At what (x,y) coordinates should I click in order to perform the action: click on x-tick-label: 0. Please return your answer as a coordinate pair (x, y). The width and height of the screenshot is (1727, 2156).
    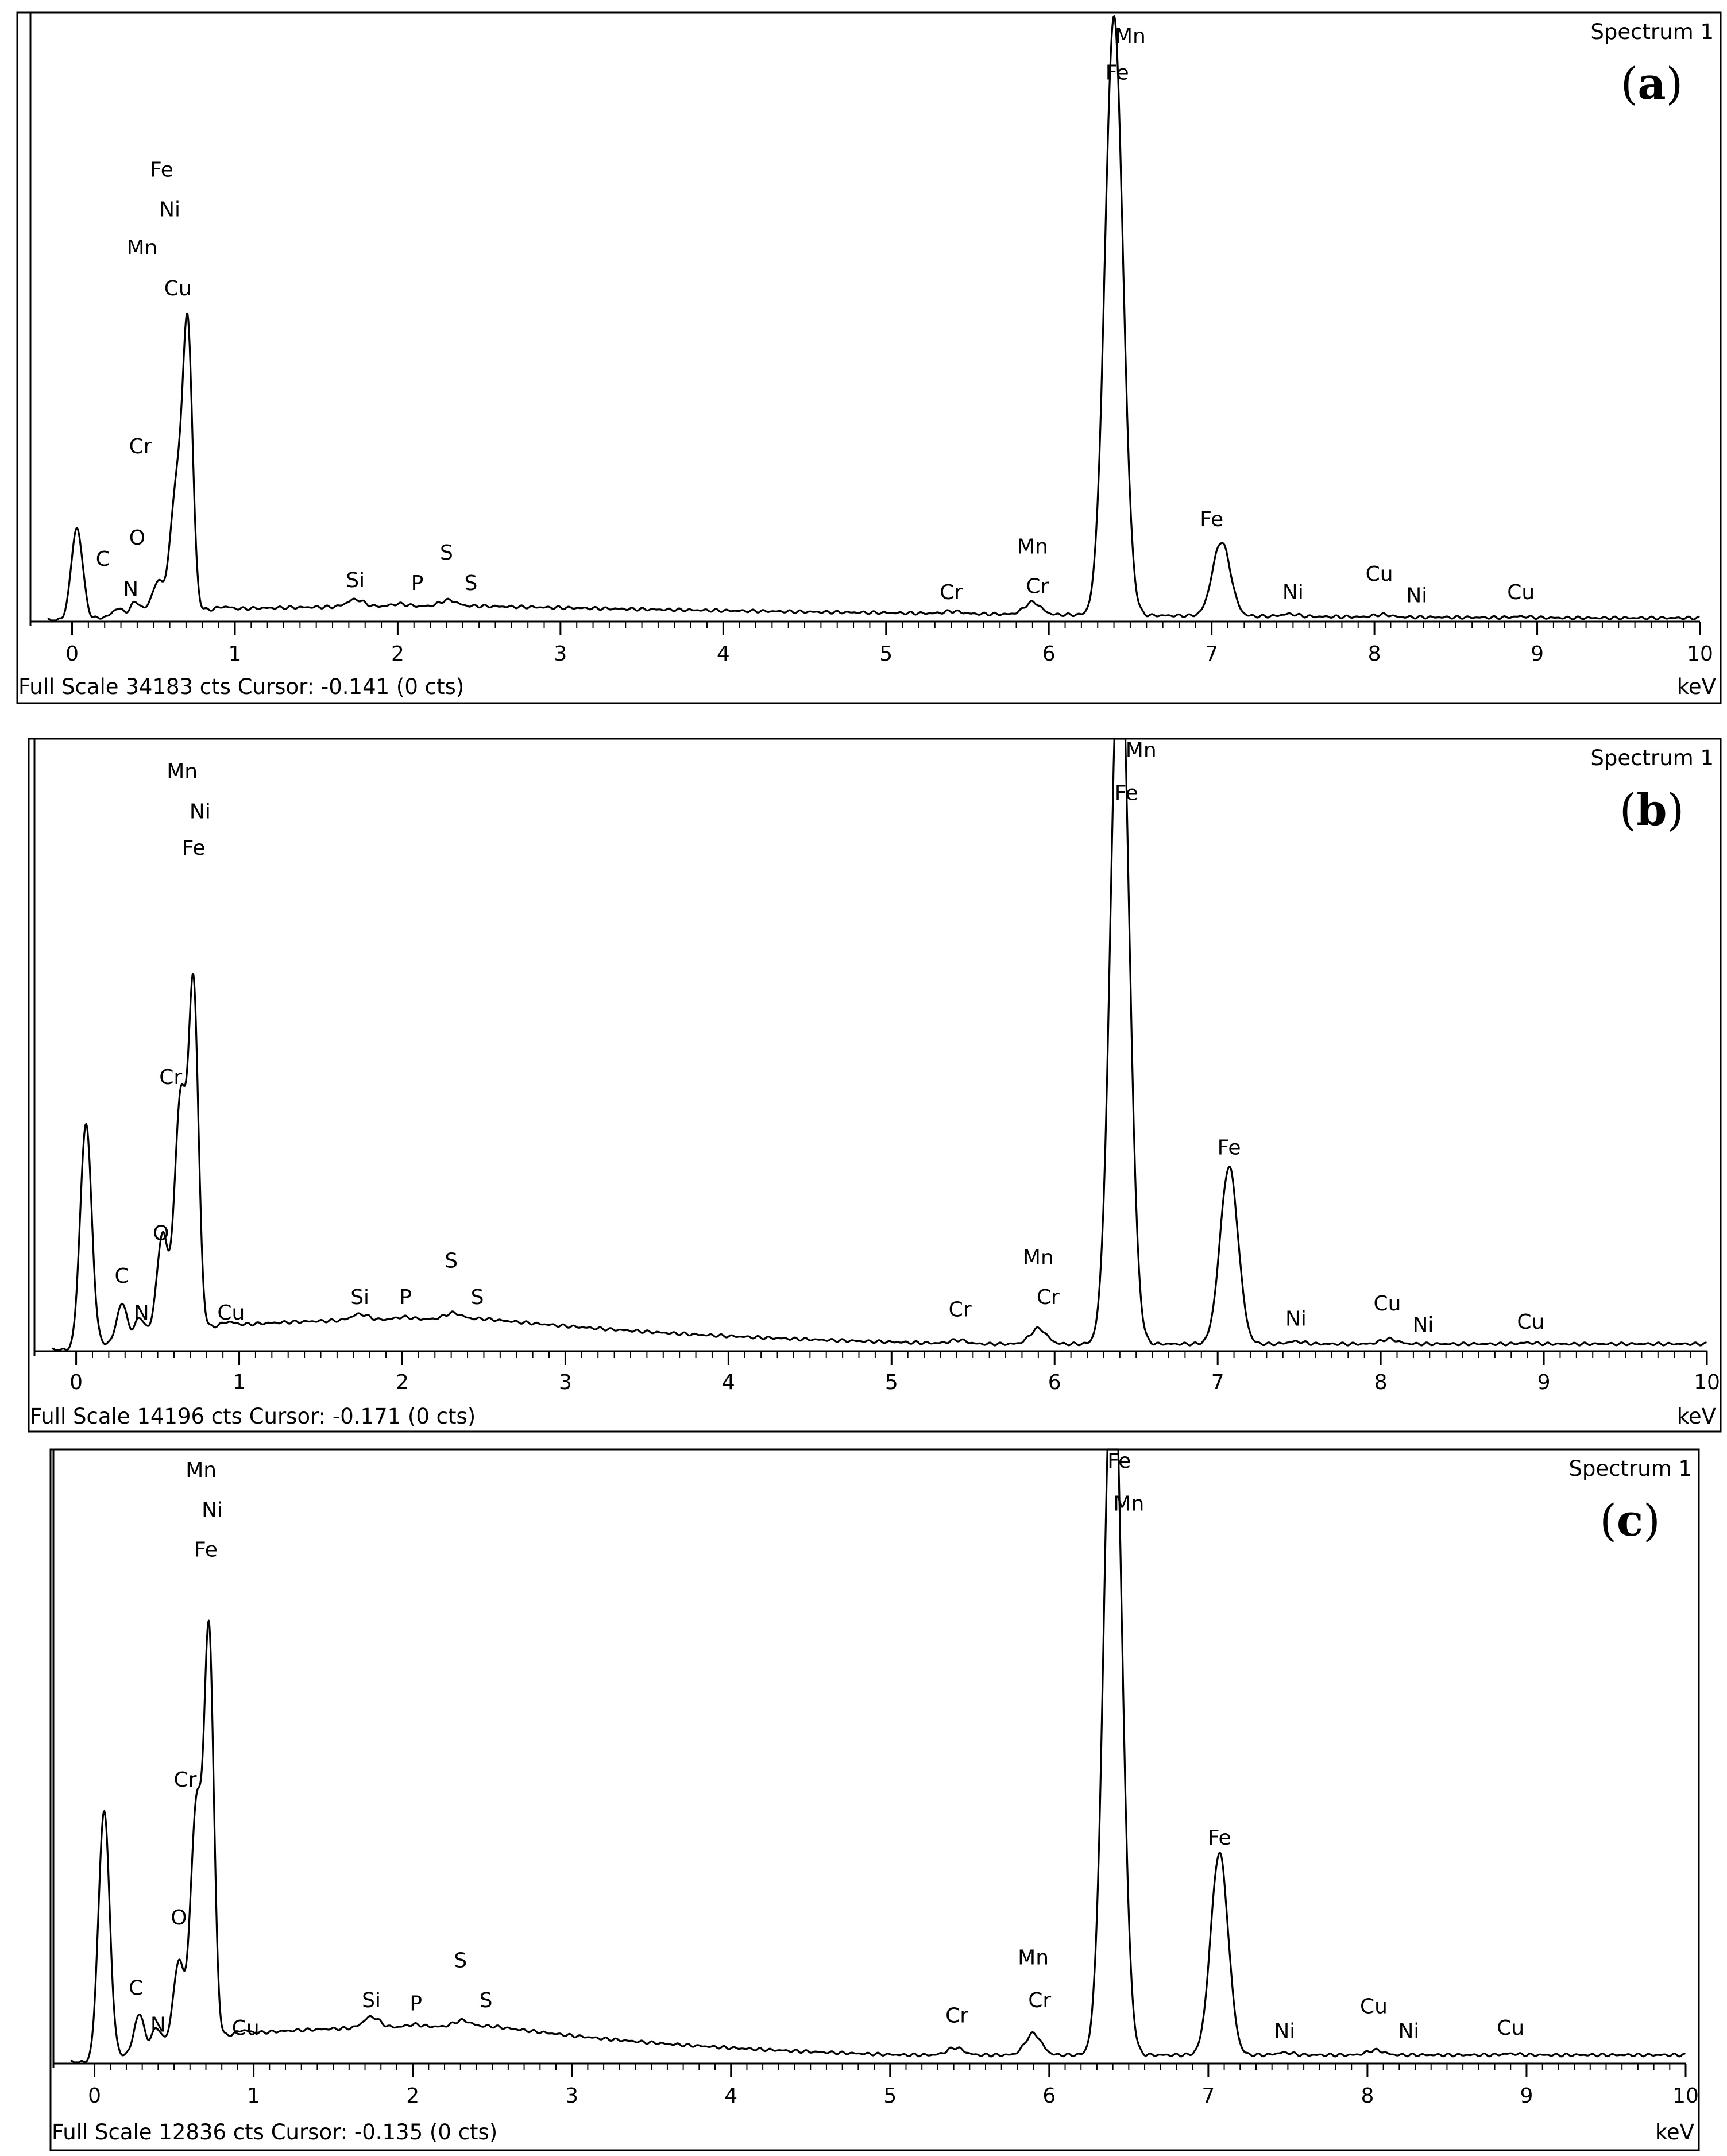
    Looking at the image, I should click on (72, 654).